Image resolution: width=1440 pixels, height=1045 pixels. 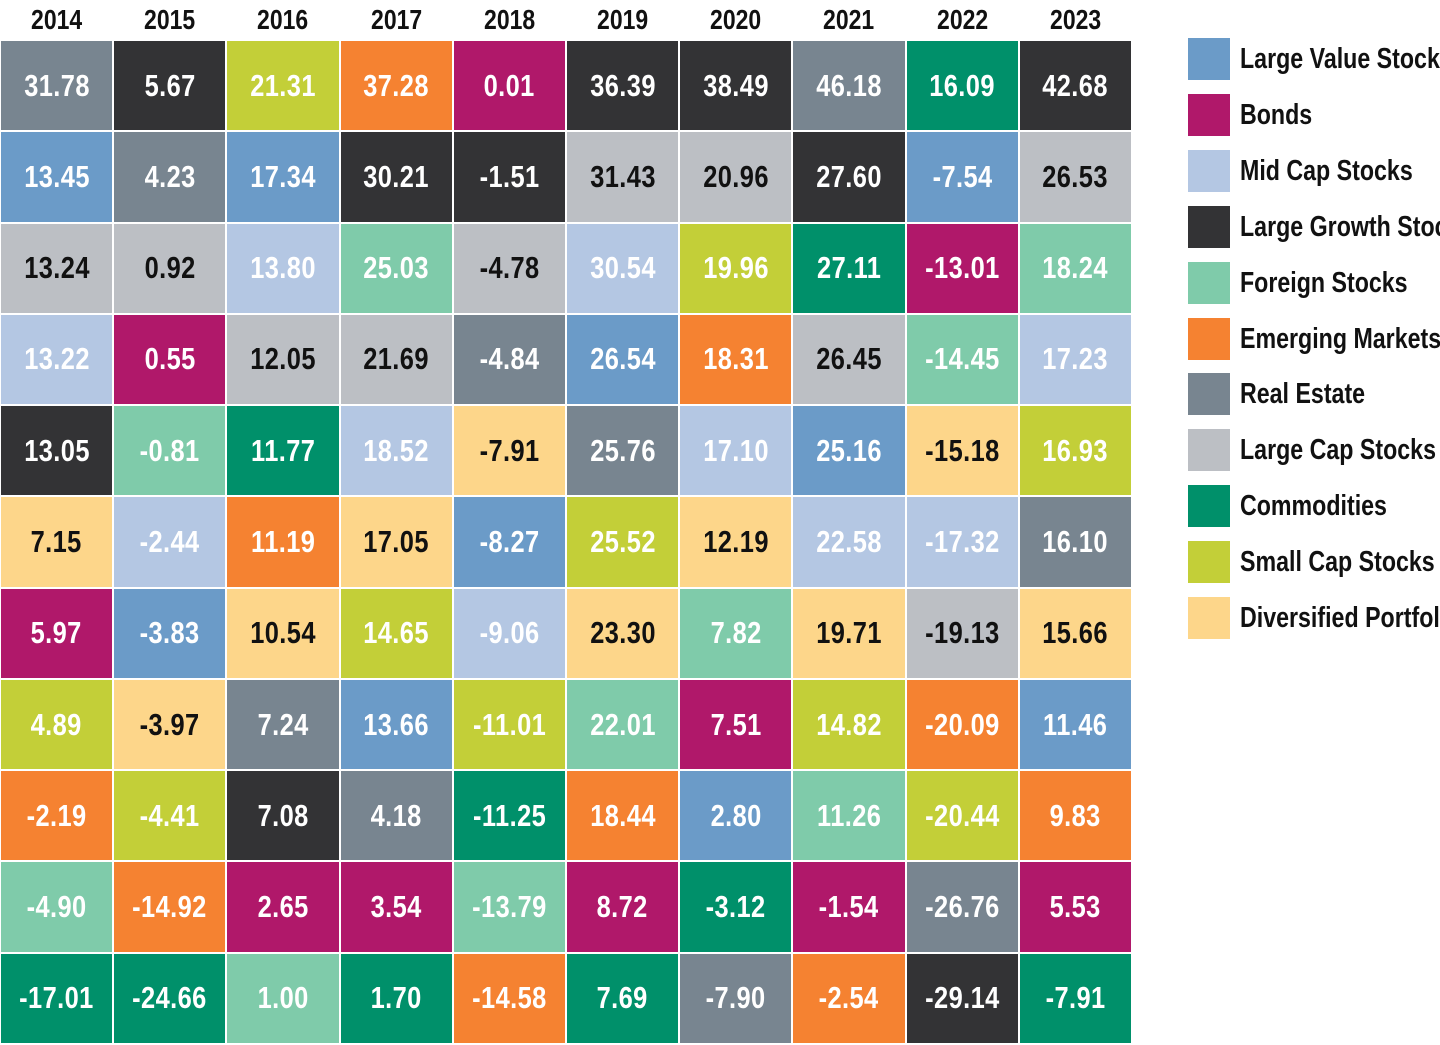 I want to click on cell-value: 14.82, so click(x=849, y=724).